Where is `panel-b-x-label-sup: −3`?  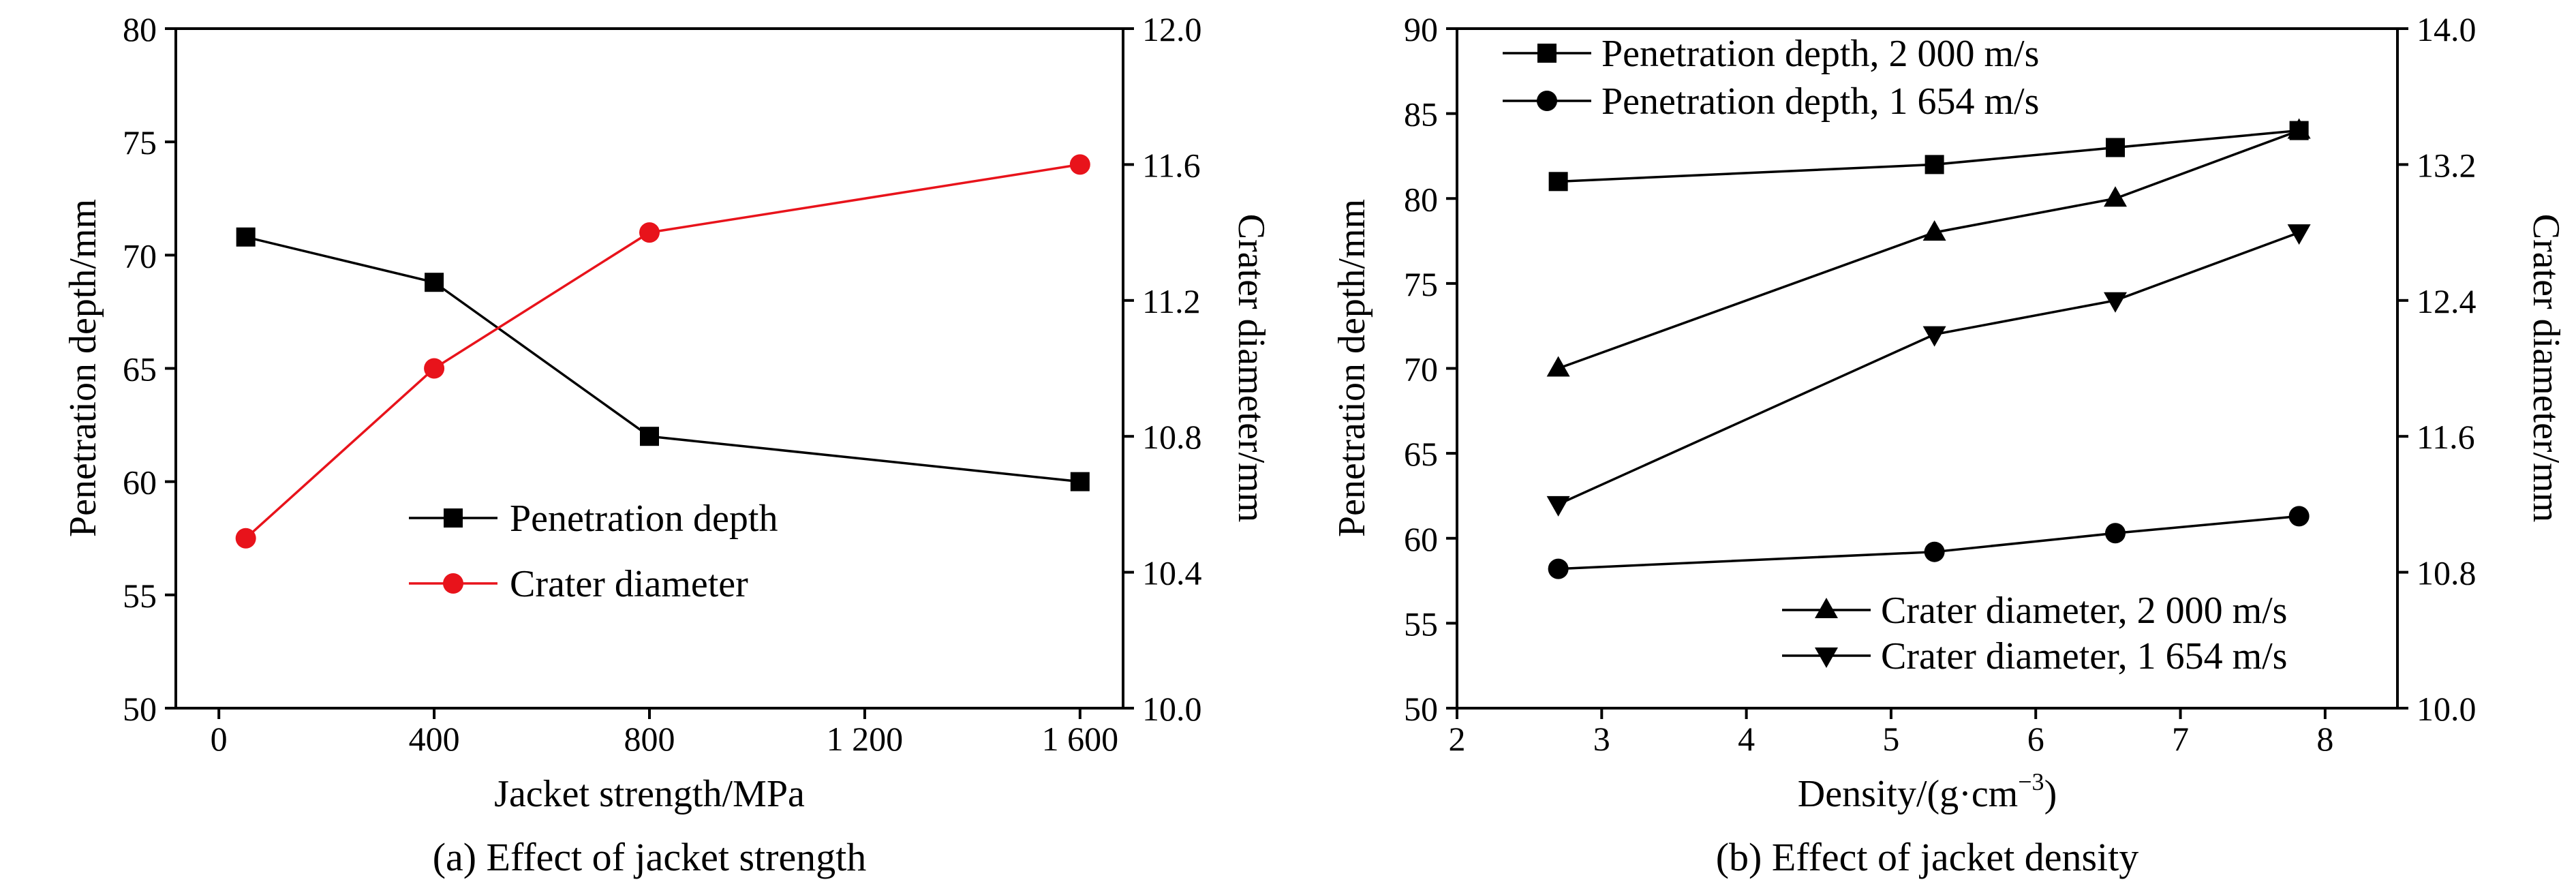 panel-b-x-label-sup: −3 is located at coordinates (2031, 781).